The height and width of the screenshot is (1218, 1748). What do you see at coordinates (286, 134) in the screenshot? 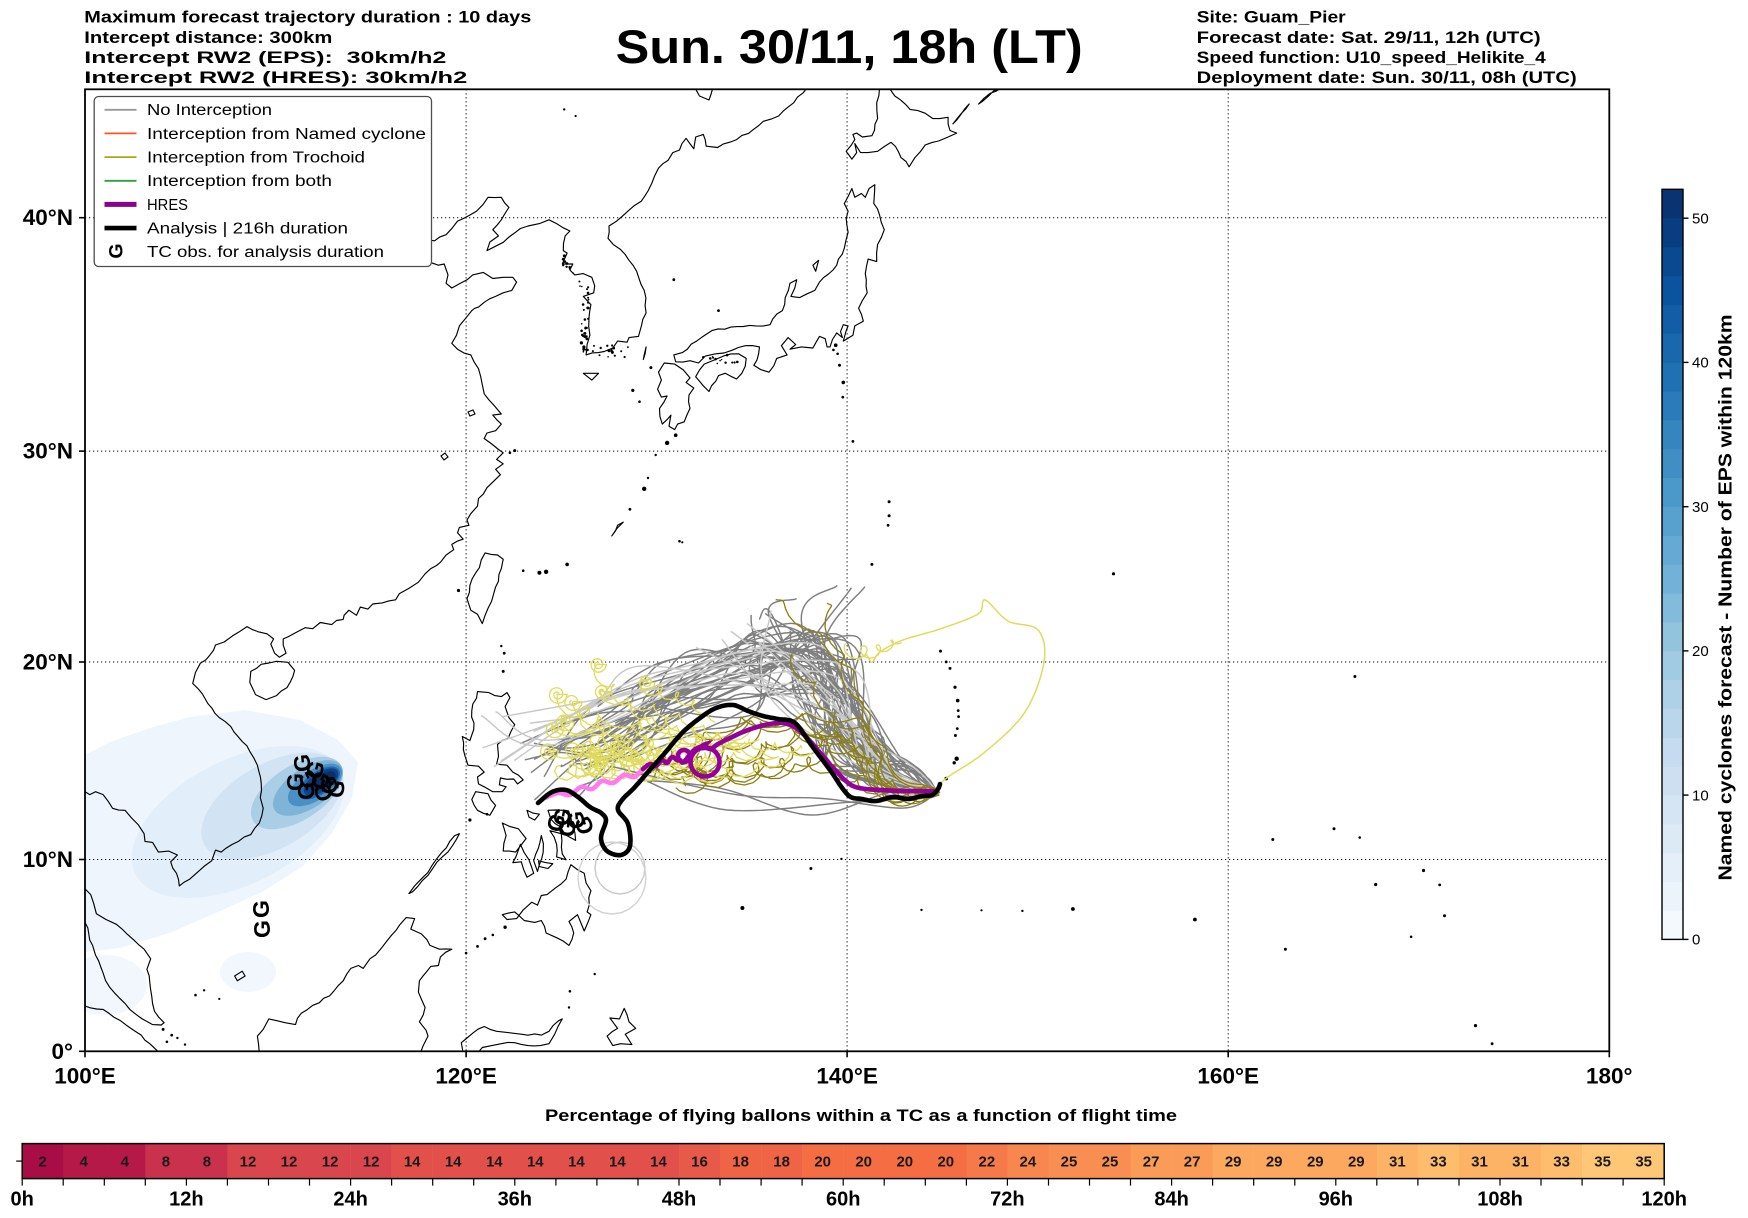
I see `svg-text:Interception from Named cyclon: Interception from Named cyclone` at bounding box center [286, 134].